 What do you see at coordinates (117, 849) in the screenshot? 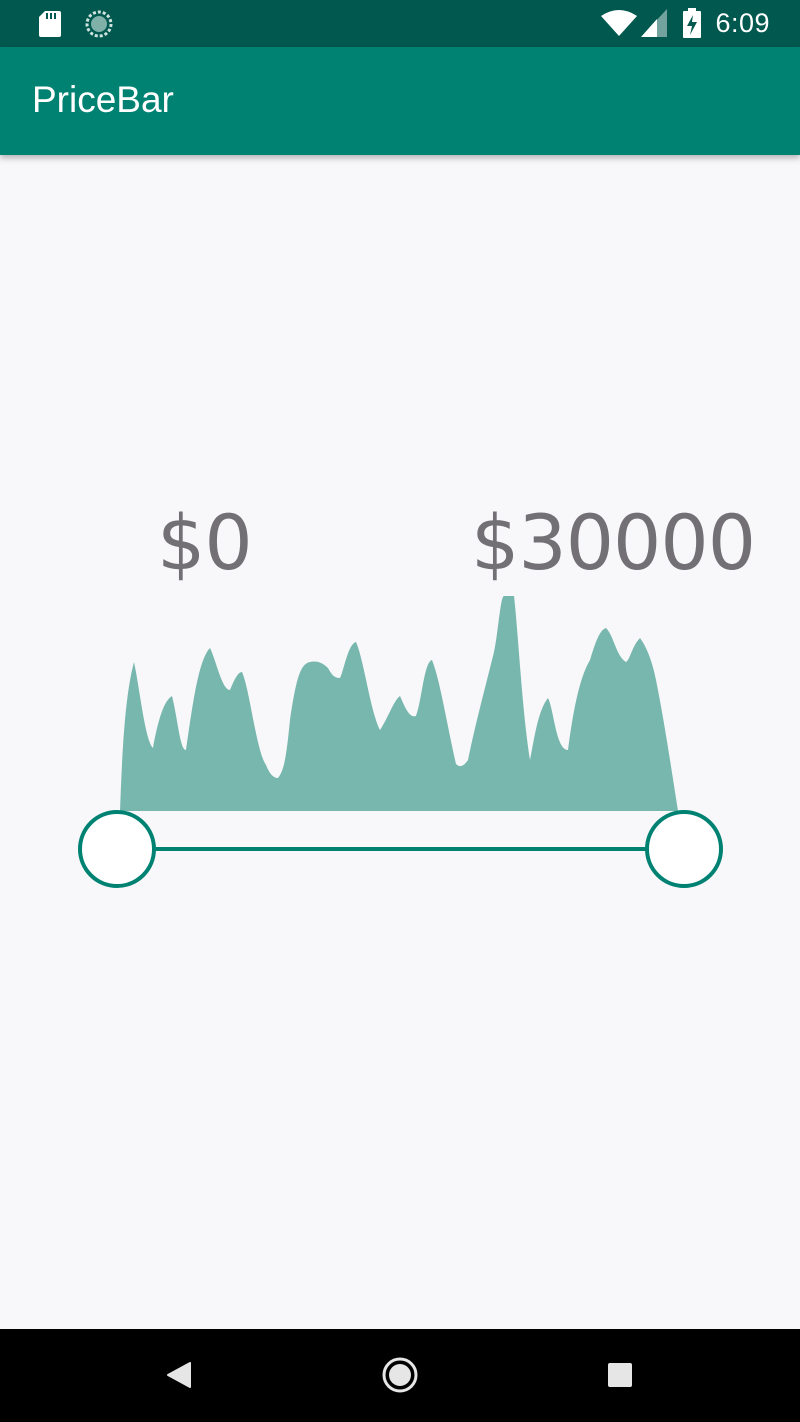
I see `slider-min-thumb` at bounding box center [117, 849].